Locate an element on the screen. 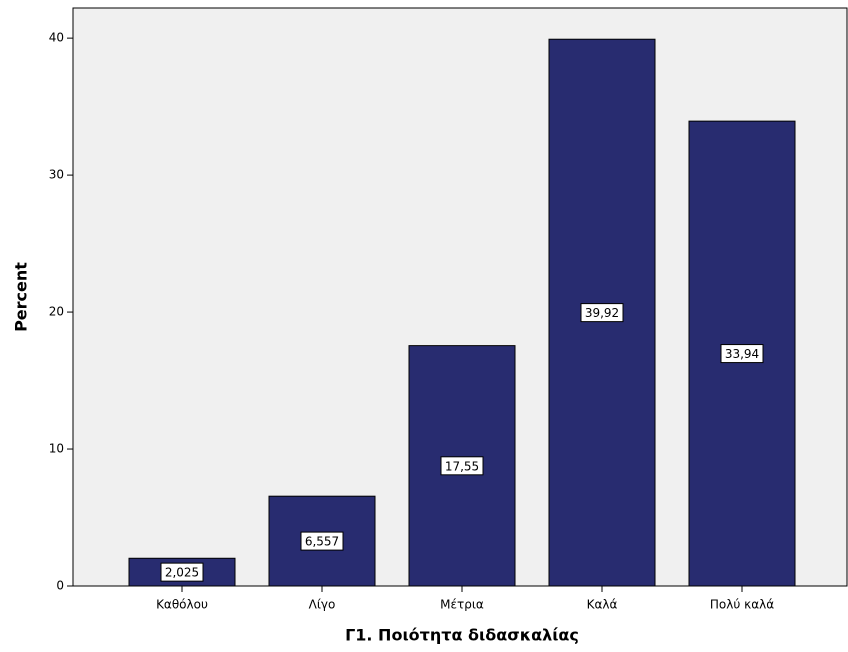 This screenshot has width=848, height=652. x-tick-label: Καλά is located at coordinates (602, 605).